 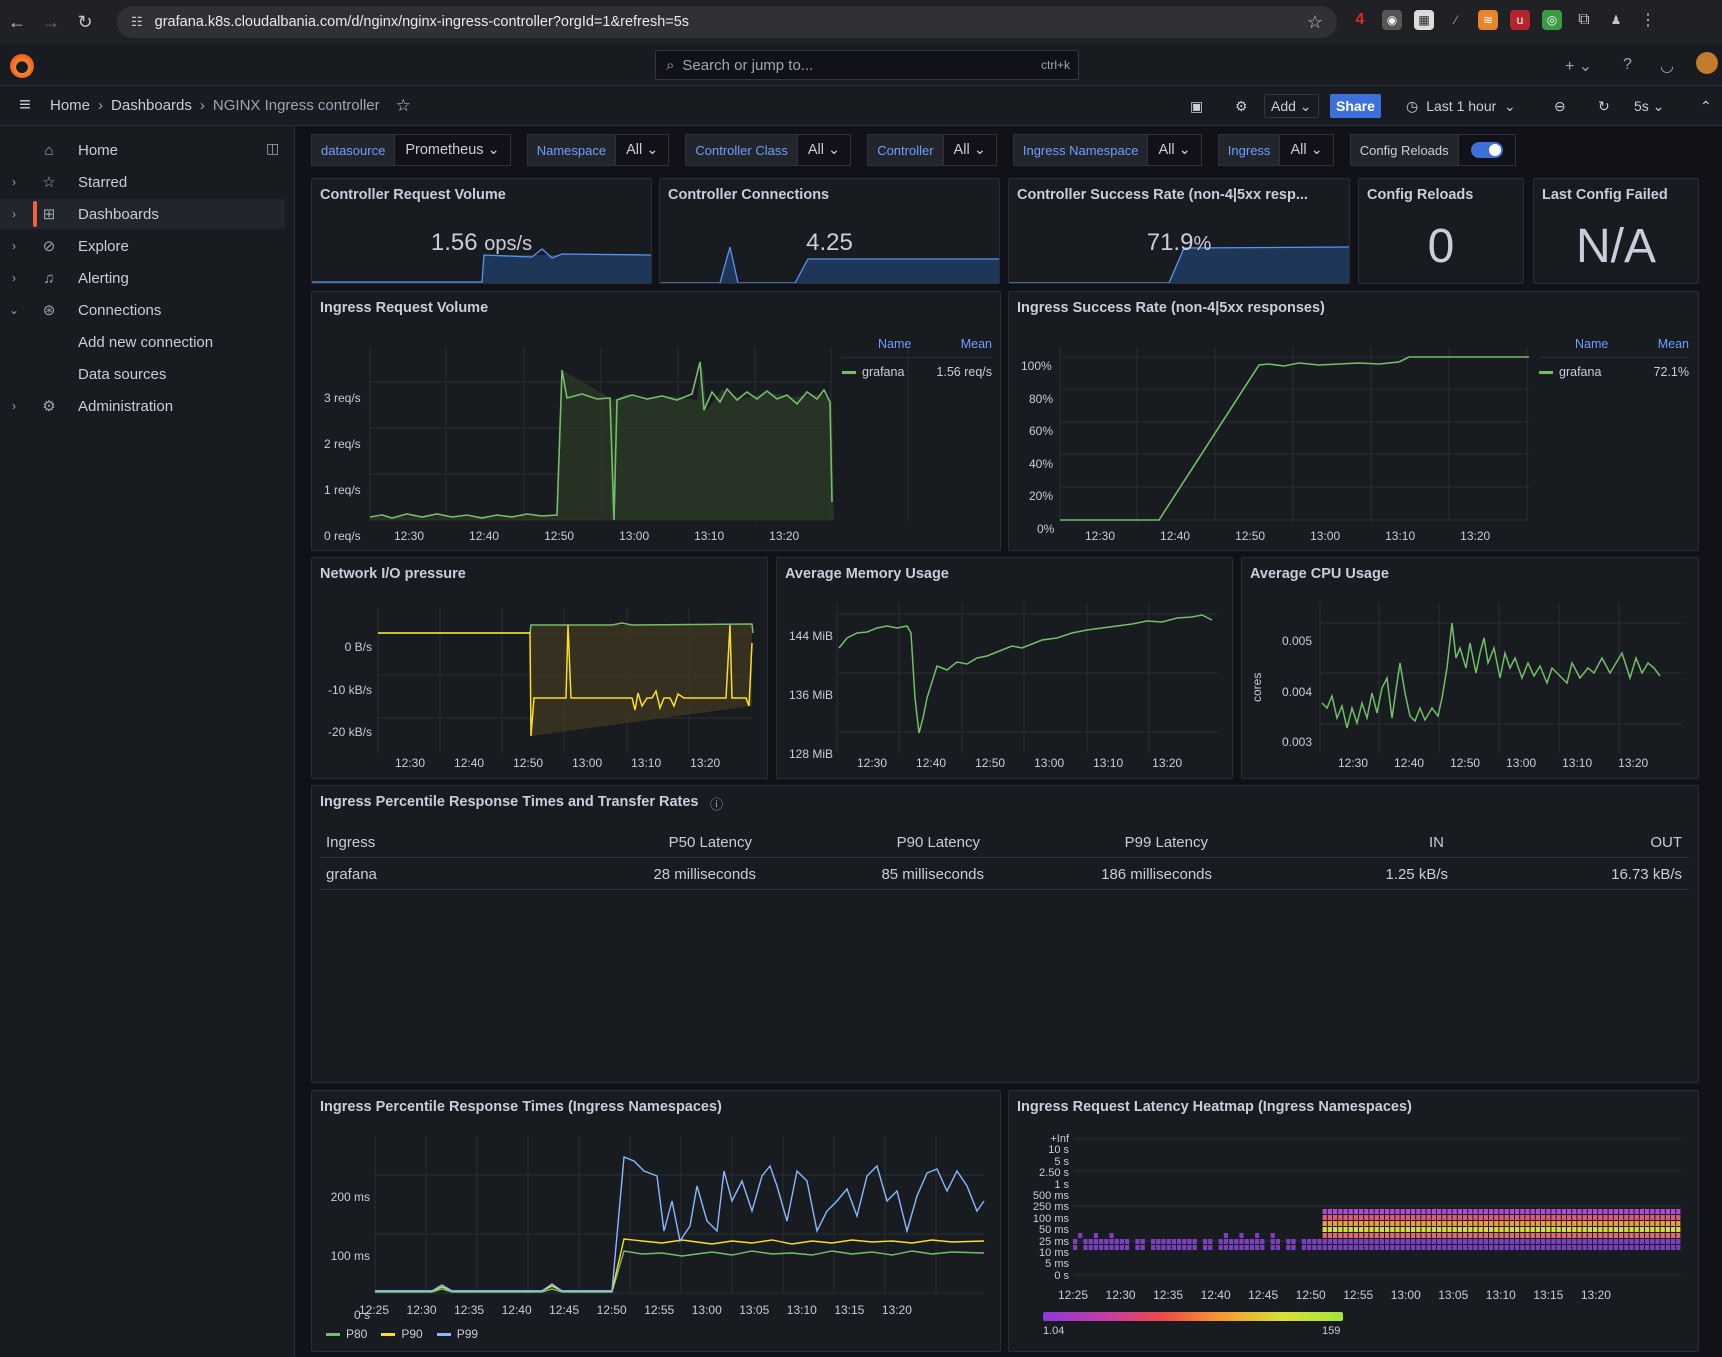 What do you see at coordinates (1436, 842) in the screenshot?
I see `column-header: IN` at bounding box center [1436, 842].